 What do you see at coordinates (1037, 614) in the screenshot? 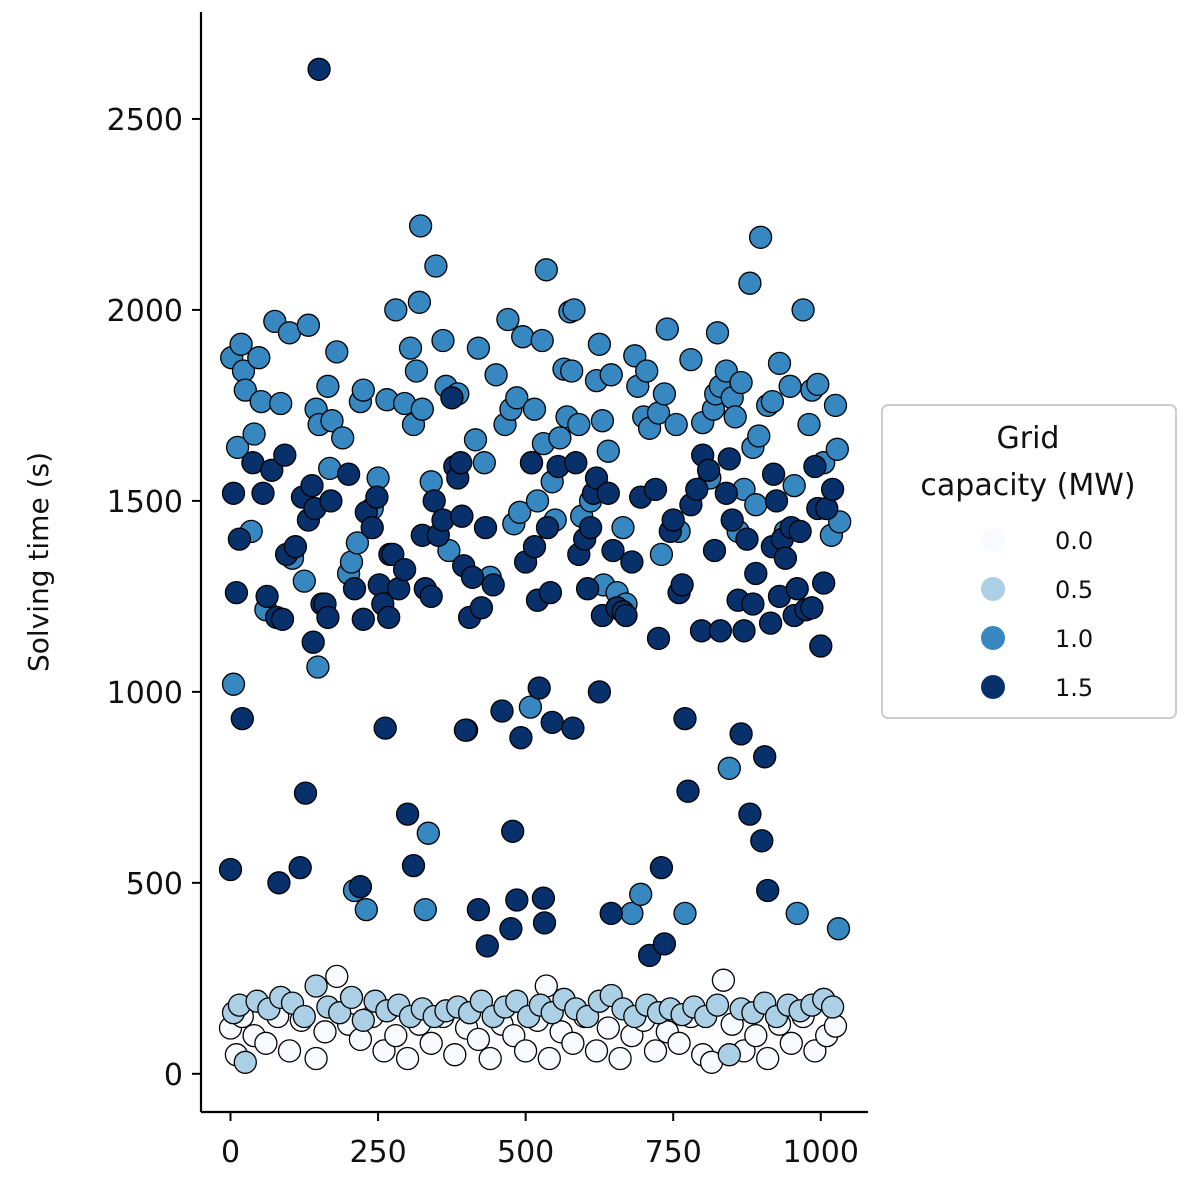
I see `legend-entries: 0.0 0.5 1.0 1.5` at bounding box center [1037, 614].